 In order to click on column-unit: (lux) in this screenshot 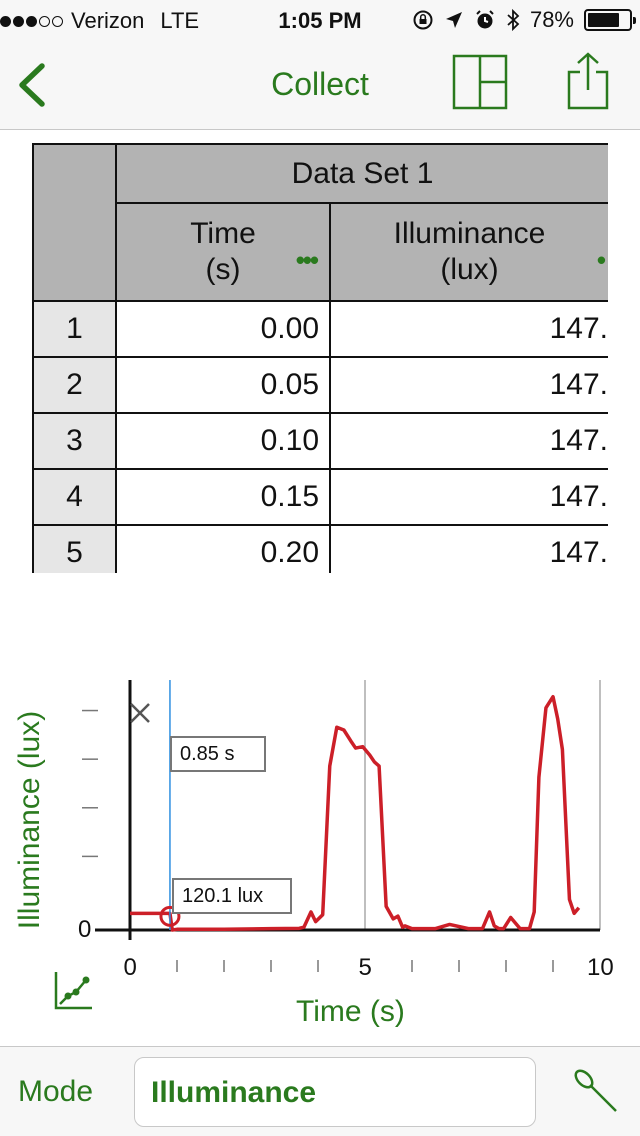, I will do `click(469, 269)`.